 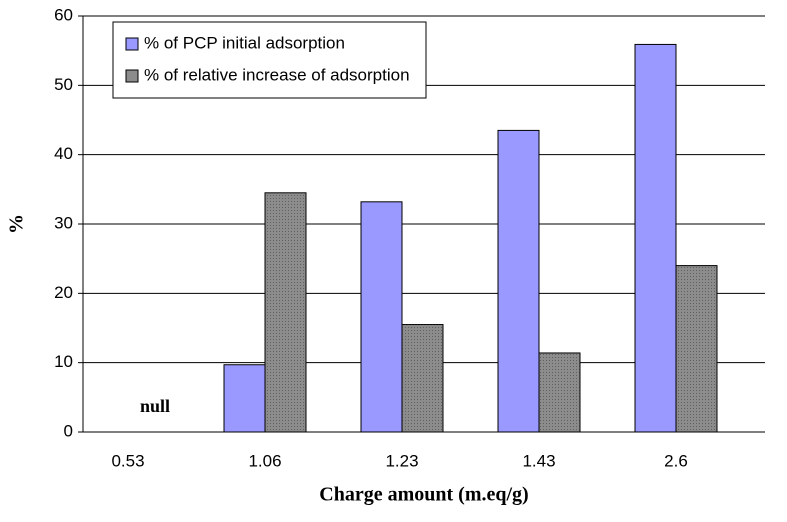 I want to click on legend-box, so click(x=269, y=60).